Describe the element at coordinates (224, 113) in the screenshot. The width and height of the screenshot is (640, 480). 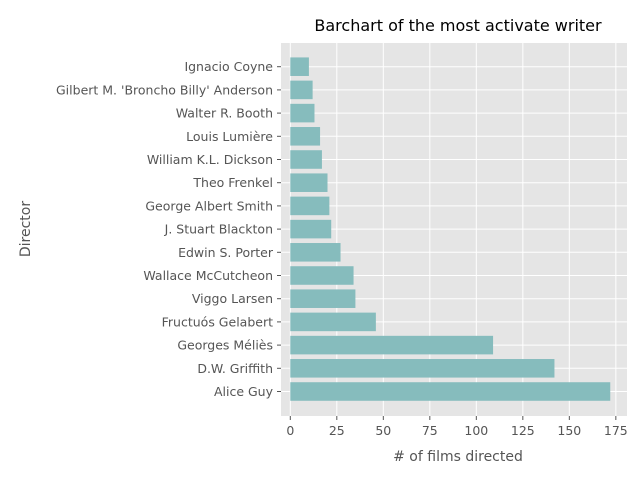
I see `y-tick-label: Walter R. Booth` at that location.